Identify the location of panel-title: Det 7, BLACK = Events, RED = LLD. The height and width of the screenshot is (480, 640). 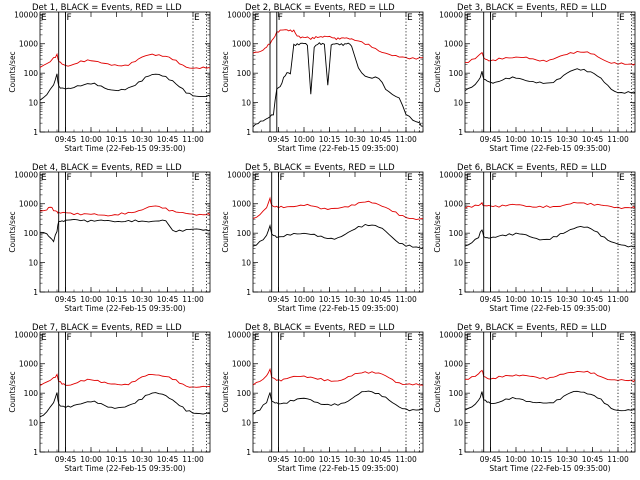
(107, 328).